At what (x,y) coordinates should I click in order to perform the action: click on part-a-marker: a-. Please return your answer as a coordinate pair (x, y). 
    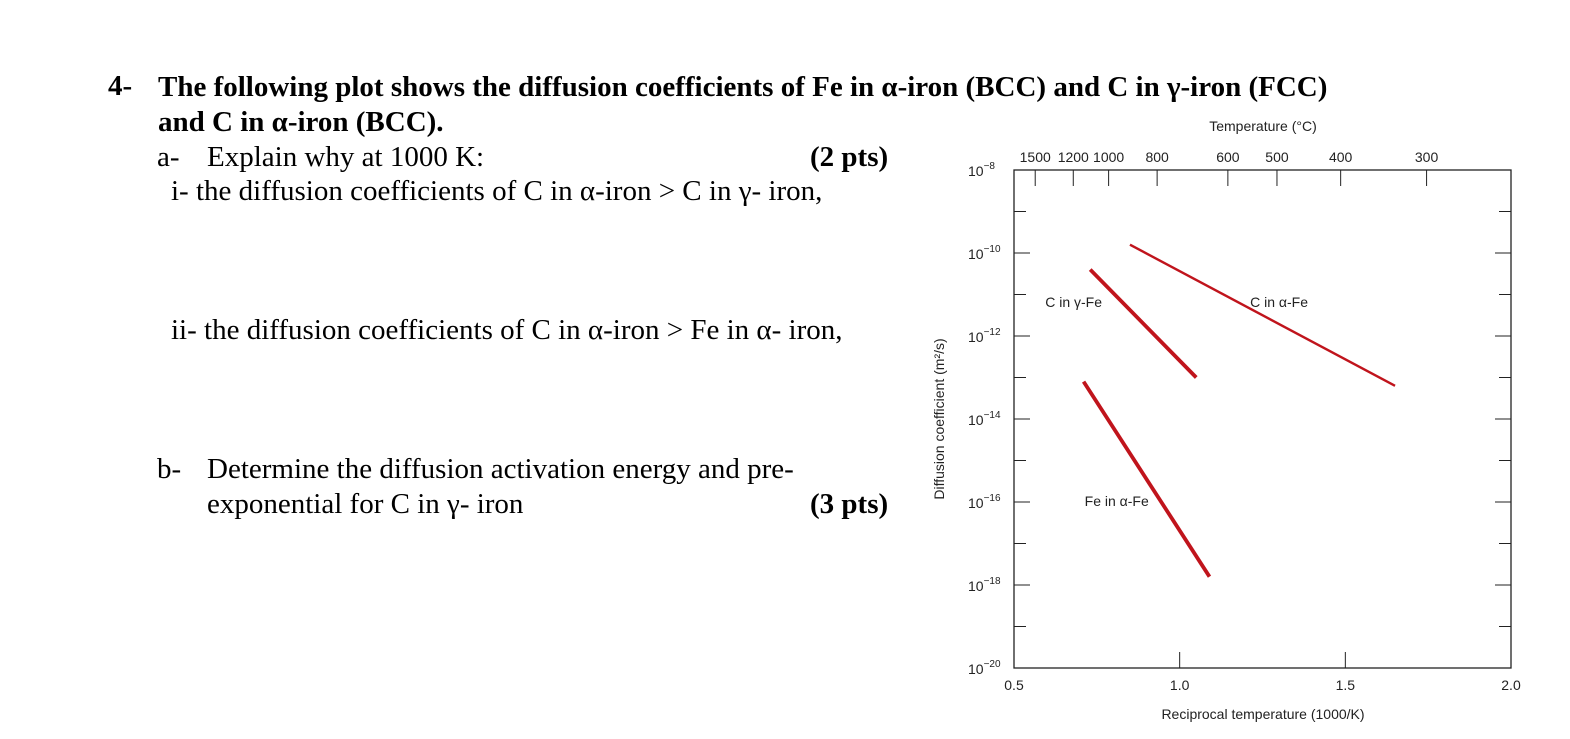
    Looking at the image, I should click on (168, 157).